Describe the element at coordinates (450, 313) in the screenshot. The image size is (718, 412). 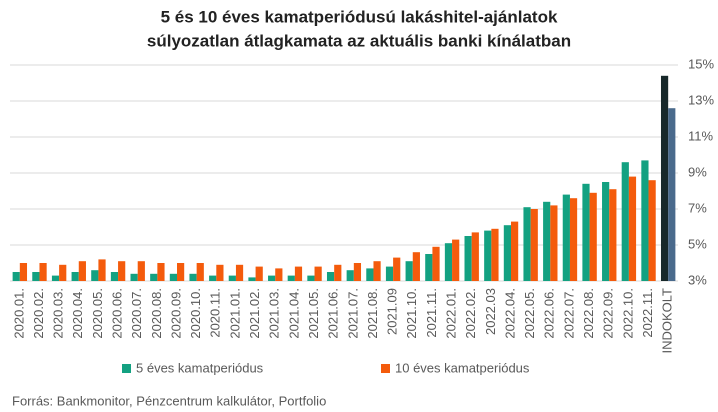
I see `x-tick-label: 2022.01.` at that location.